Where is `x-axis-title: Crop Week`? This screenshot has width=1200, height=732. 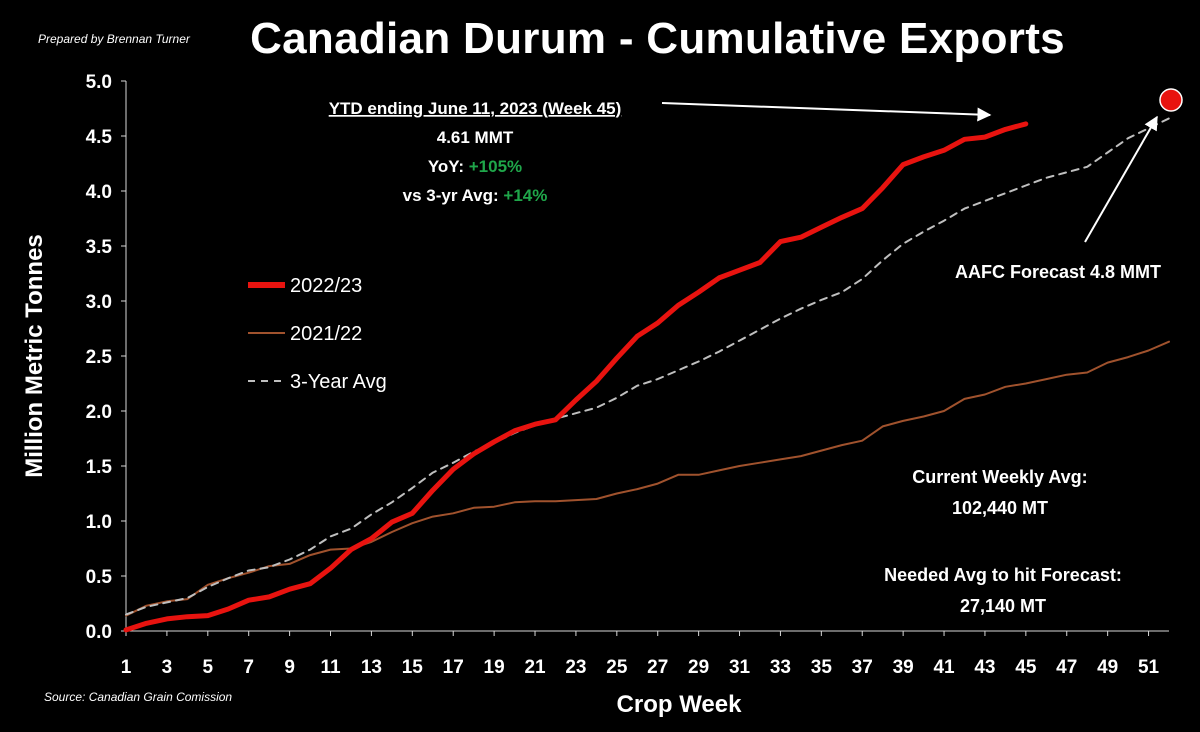 x-axis-title: Crop Week is located at coordinates (680, 704).